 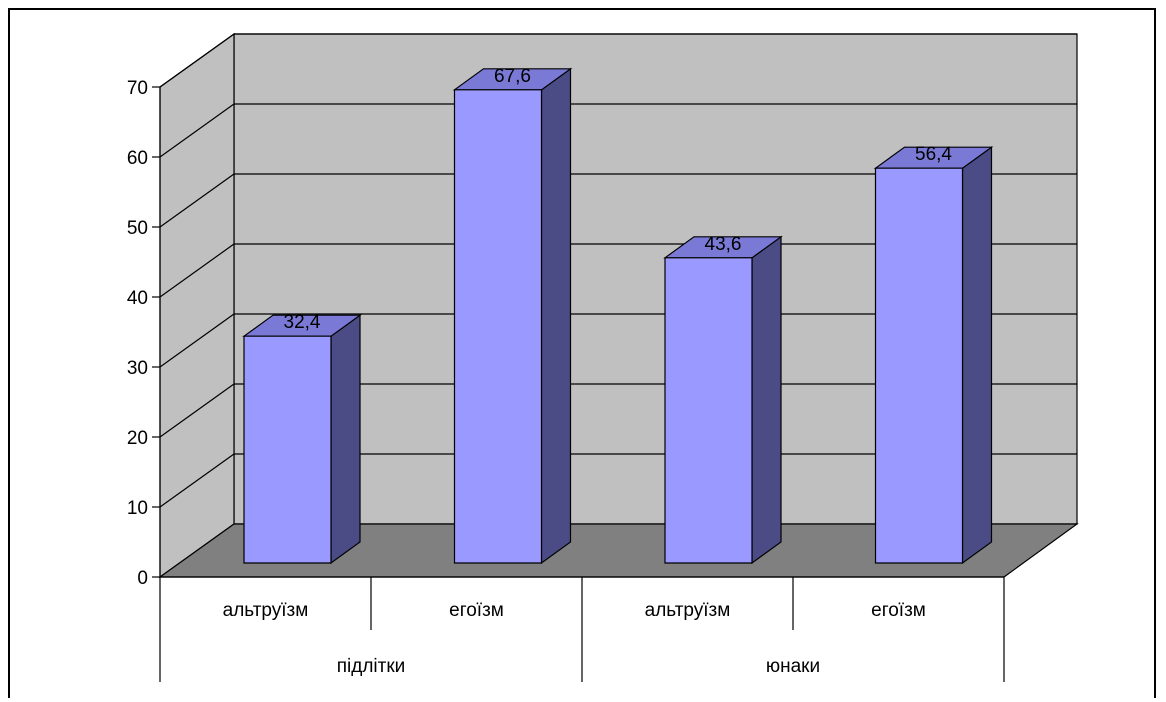 I want to click on y-tick-label: 20, so click(x=137, y=438).